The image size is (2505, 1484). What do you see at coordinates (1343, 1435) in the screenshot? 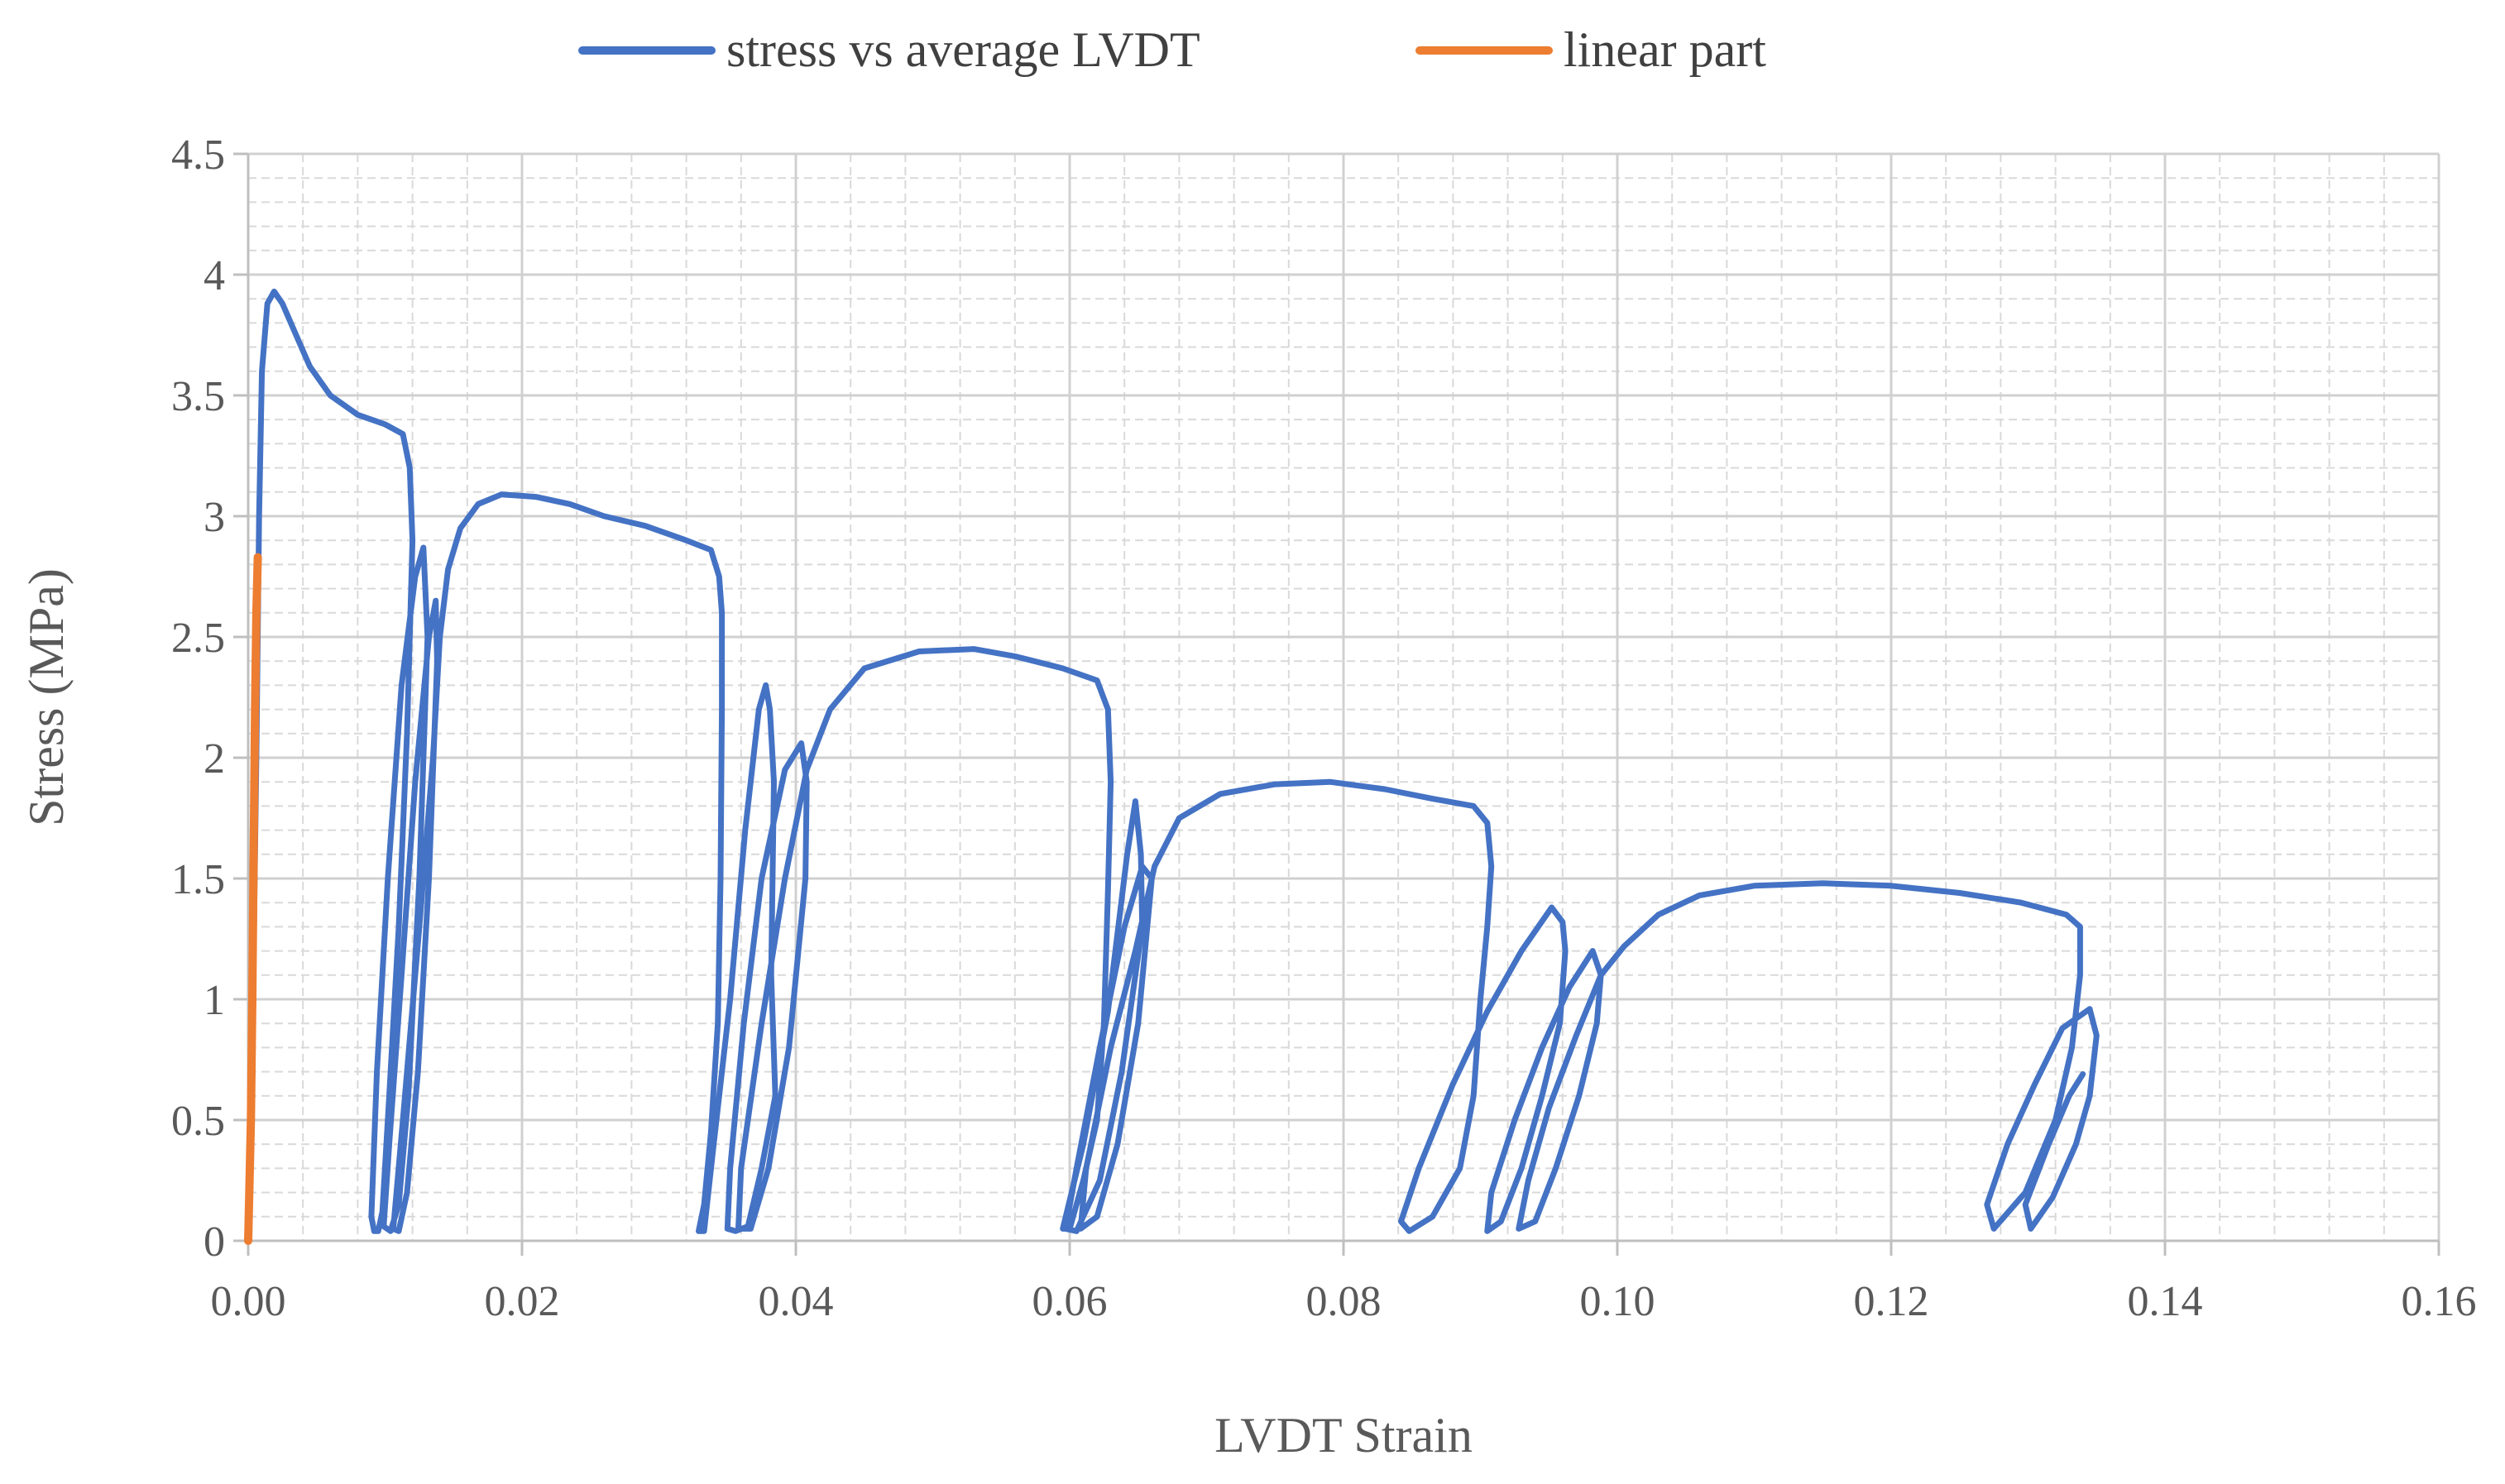
I see `x-axis-title: LVDT Strain` at bounding box center [1343, 1435].